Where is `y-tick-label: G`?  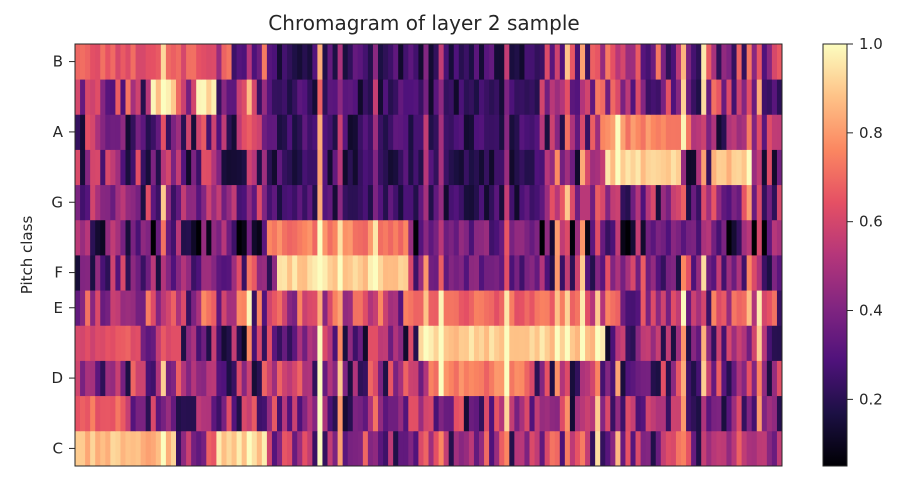 y-tick-label: G is located at coordinates (57, 202).